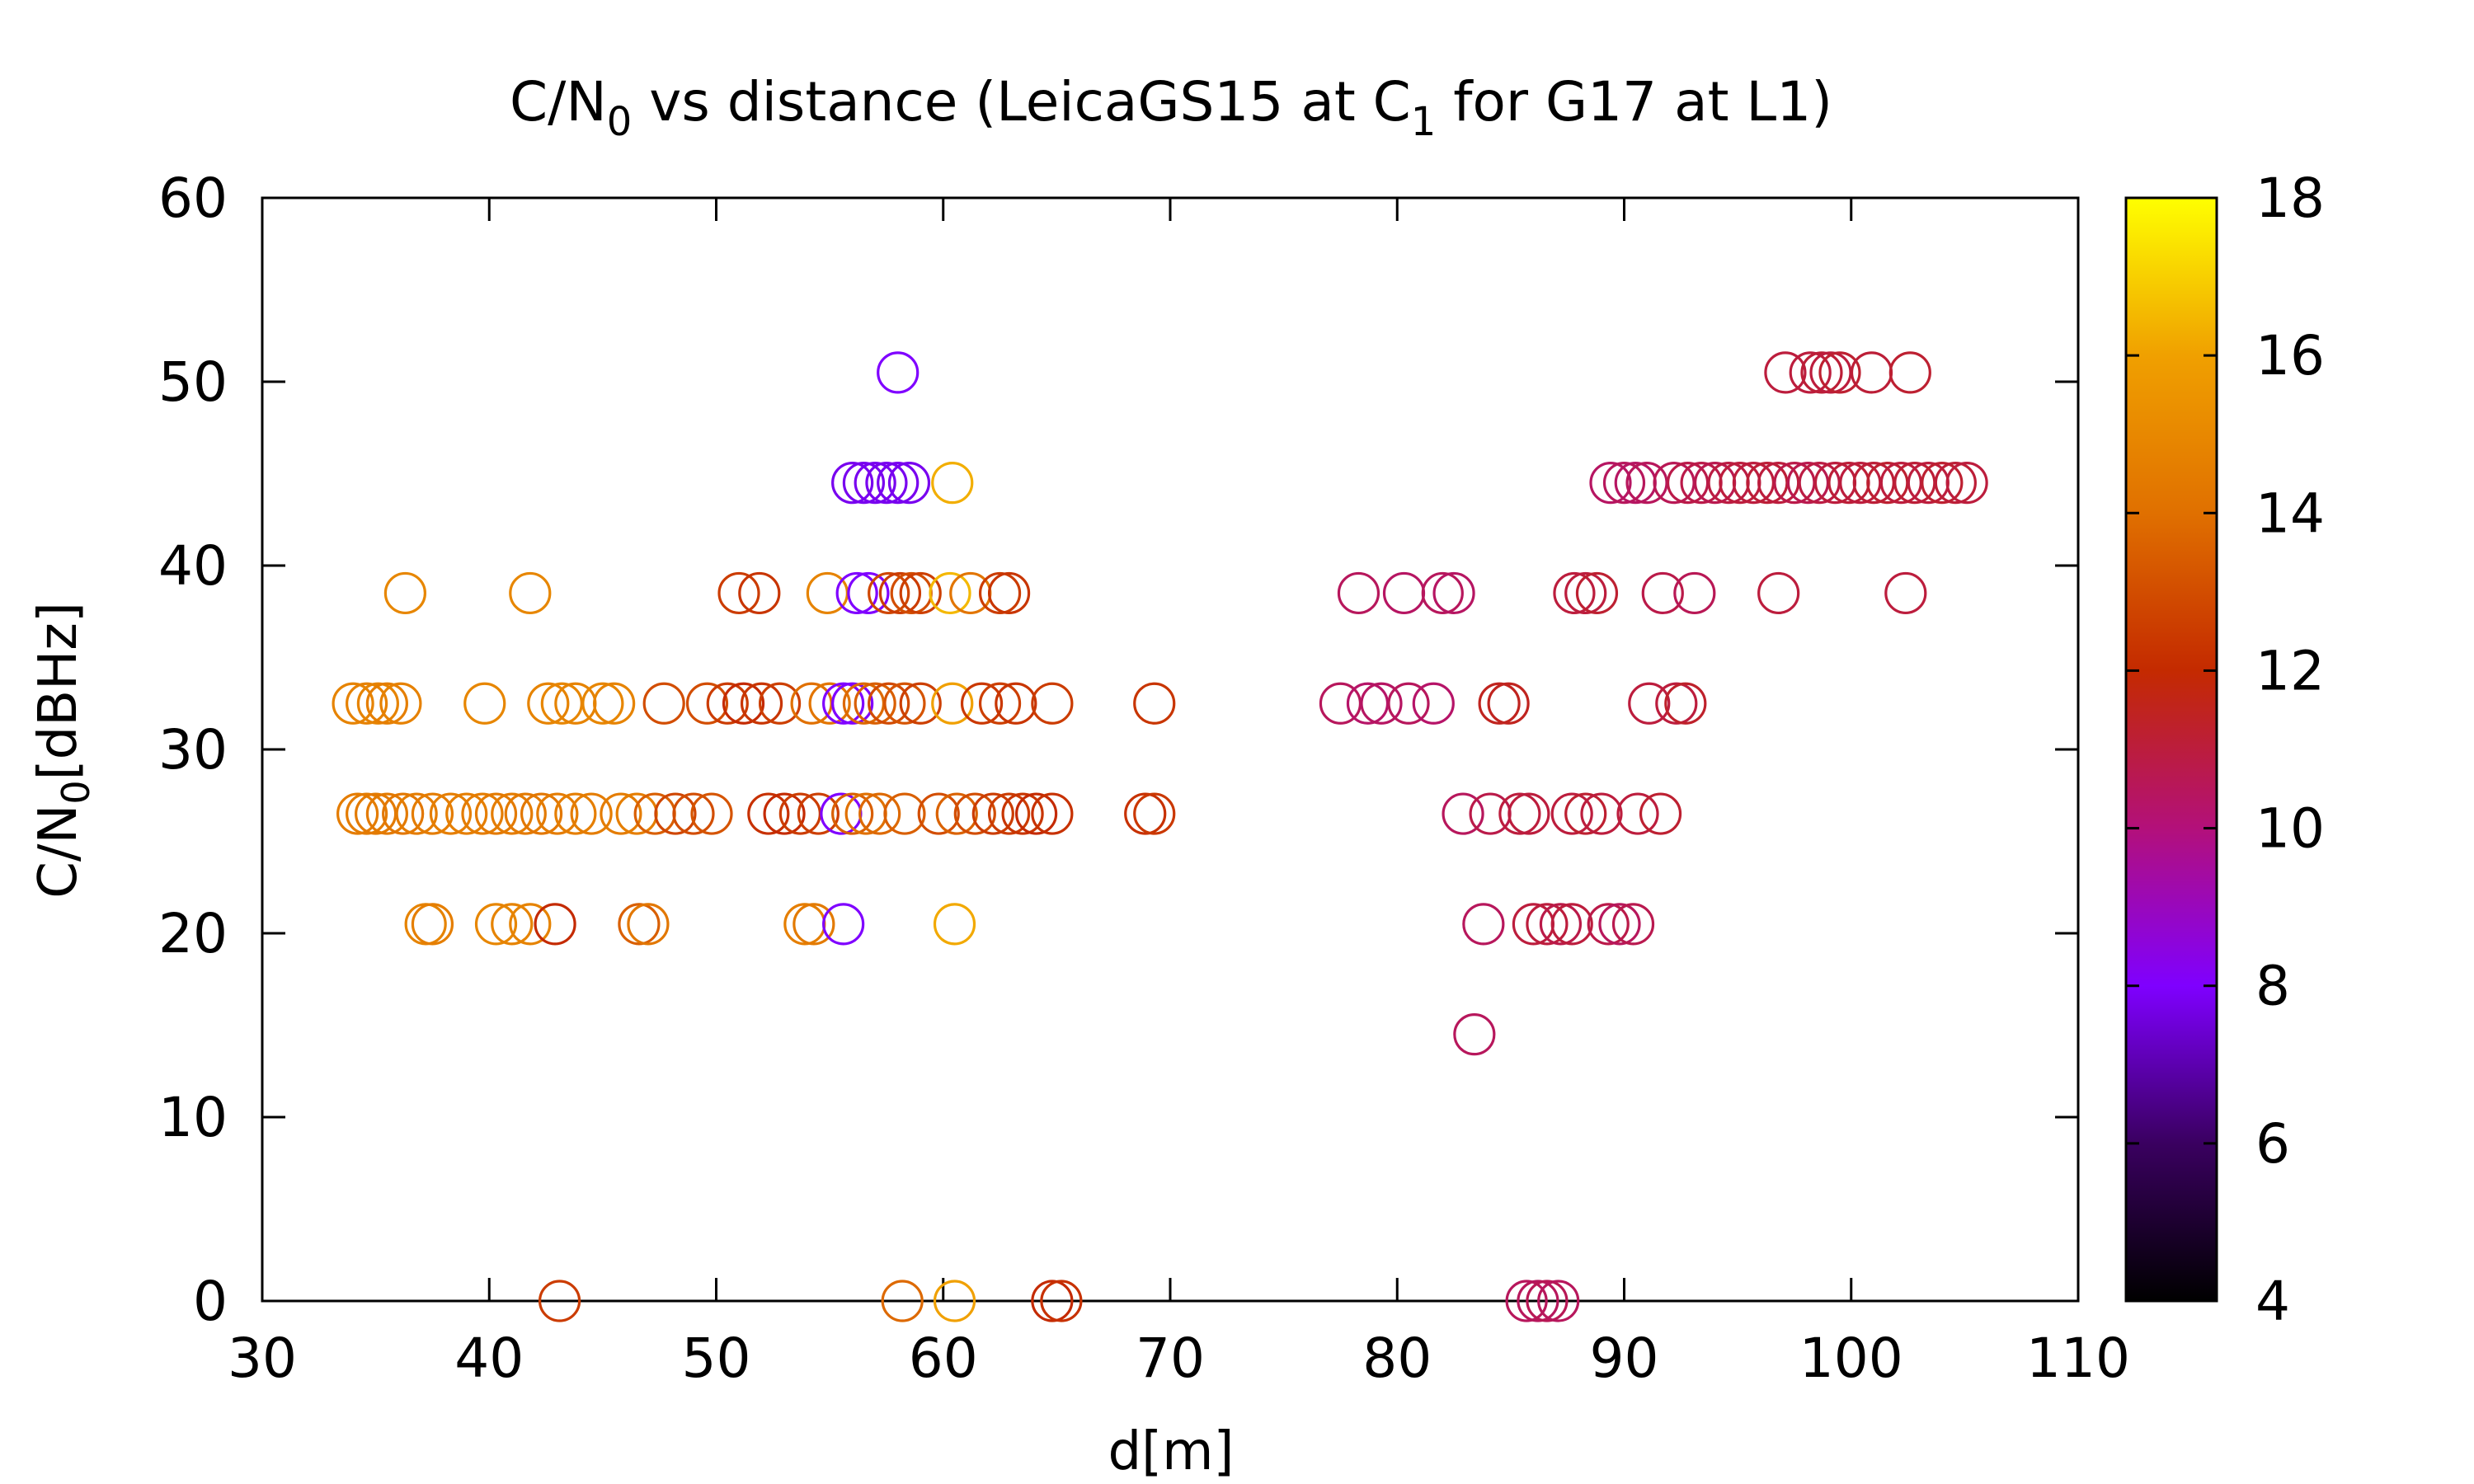 The width and height of the screenshot is (2474, 1484). I want to click on colorbar: 4 6 8 10 12 14 16 18, so click(2224, 750).